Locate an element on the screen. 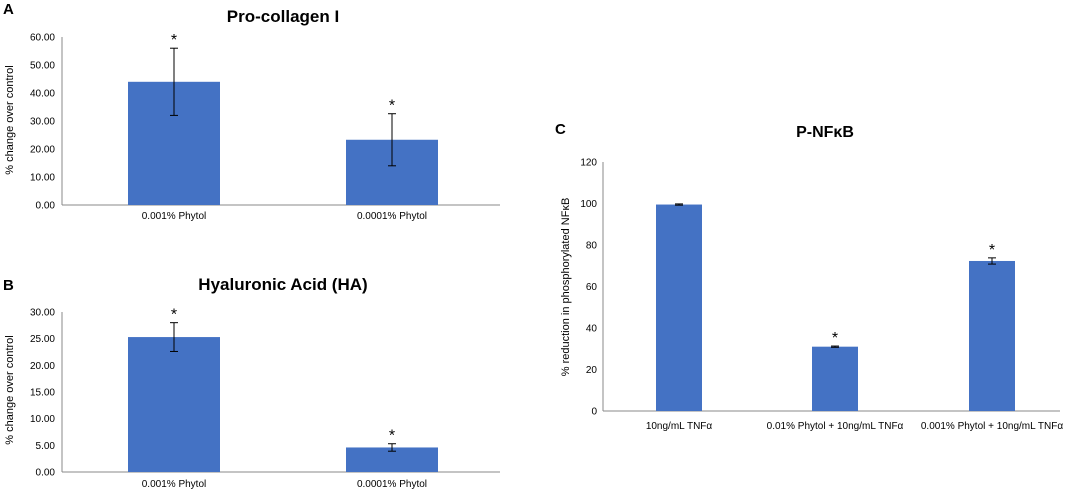 The height and width of the screenshot is (492, 1084). category-label-c-2: 0.001% Phytol + 10ng/mL TNFα is located at coordinates (992, 426).